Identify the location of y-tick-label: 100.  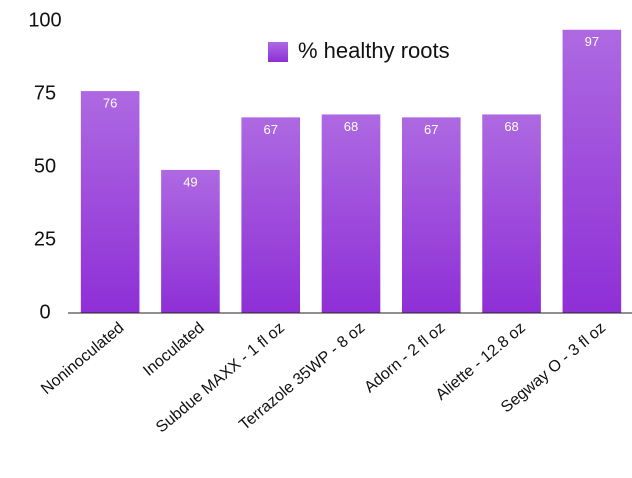
(44, 20).